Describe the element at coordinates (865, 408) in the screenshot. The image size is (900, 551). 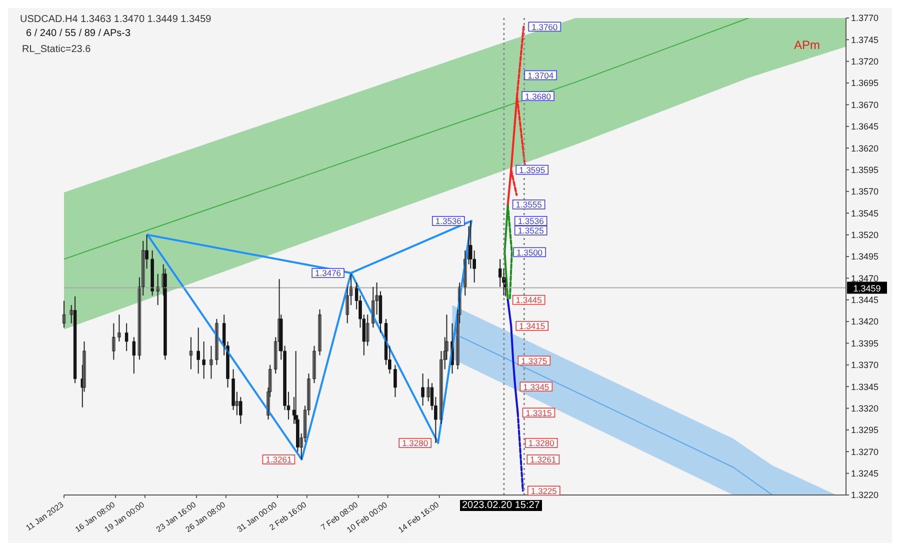
I see `y-tick-label: 1.3320` at that location.